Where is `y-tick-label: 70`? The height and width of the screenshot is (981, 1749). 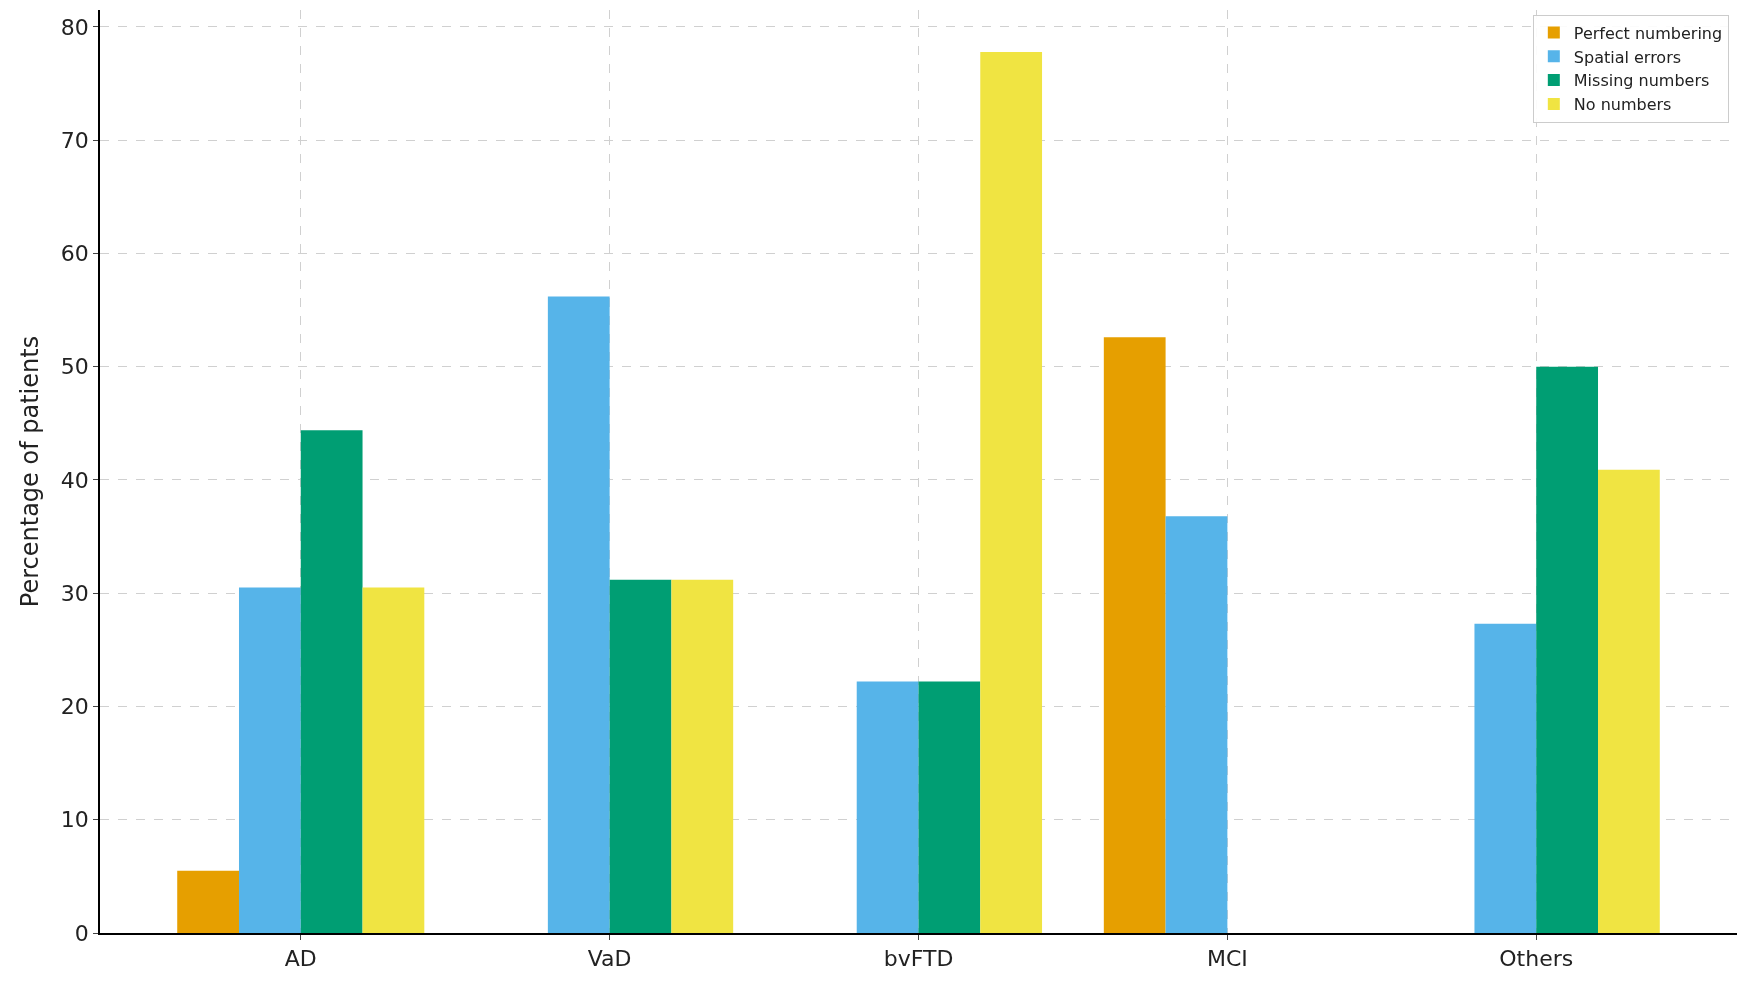 y-tick-label: 70 is located at coordinates (74, 140).